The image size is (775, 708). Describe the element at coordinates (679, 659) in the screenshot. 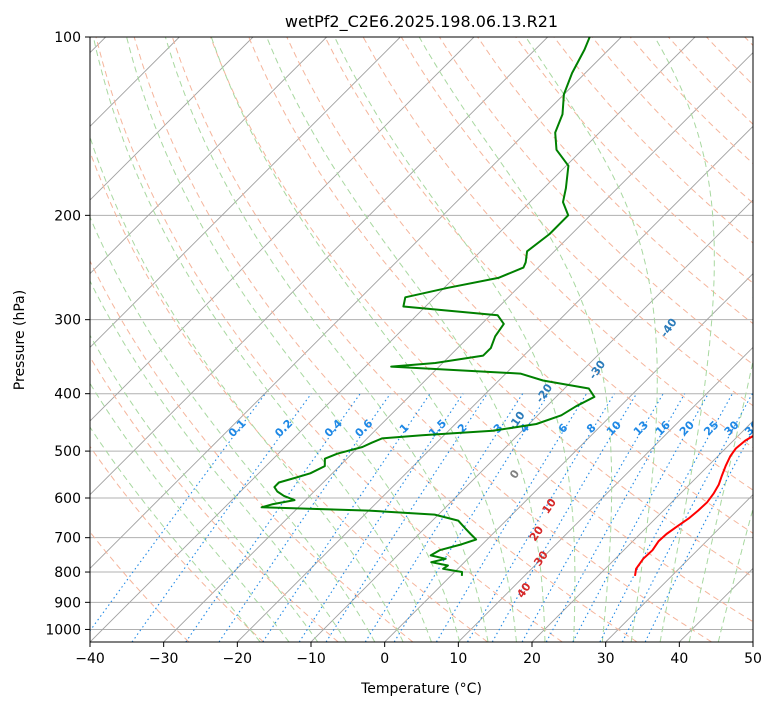

I see `x-tick-label: 40` at that location.